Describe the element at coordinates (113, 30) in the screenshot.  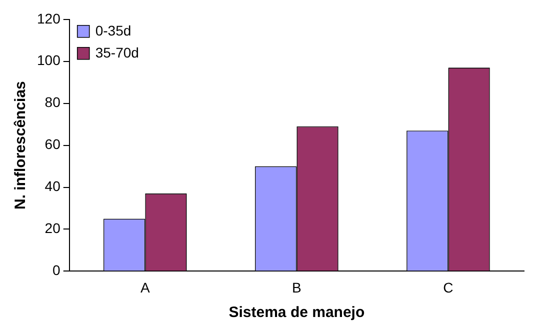
I see `legend-label: 0-35d` at that location.